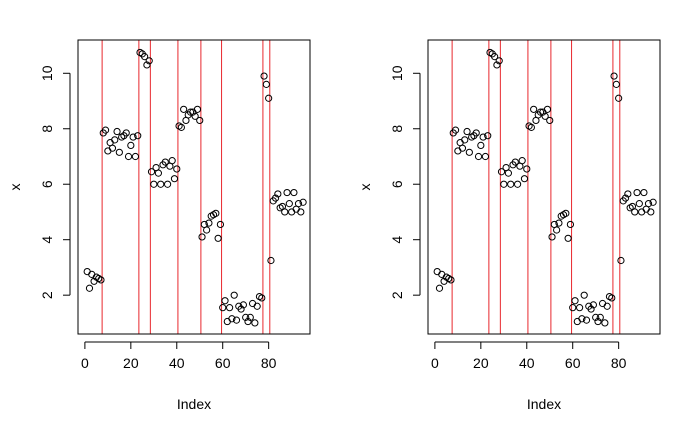 The height and width of the screenshot is (432, 700). I want to click on x-tick-label: 20, so click(131, 363).